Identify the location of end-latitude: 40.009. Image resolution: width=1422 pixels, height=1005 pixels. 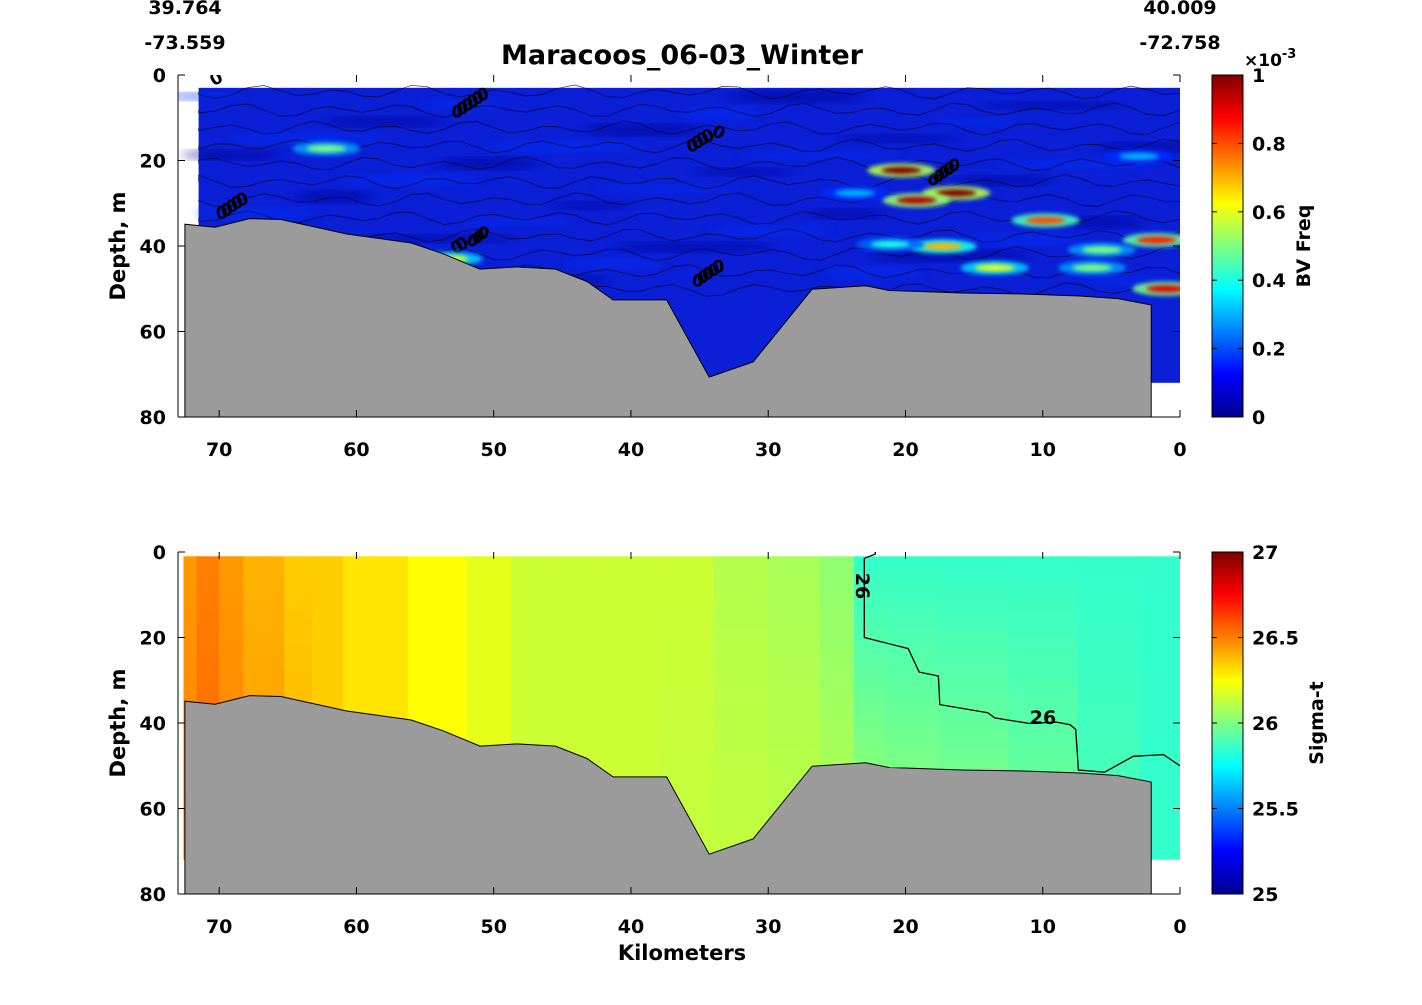
(1179, 9).